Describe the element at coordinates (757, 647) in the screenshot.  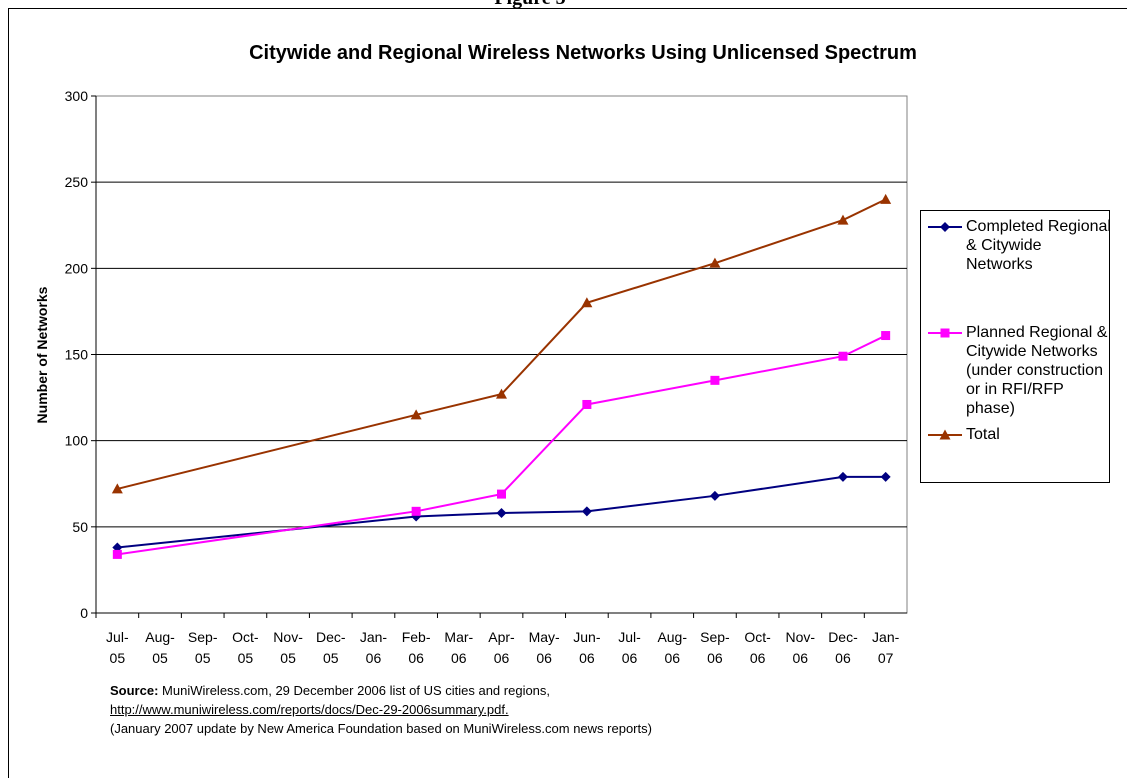
I see `x-tick-label: Oct-06` at that location.